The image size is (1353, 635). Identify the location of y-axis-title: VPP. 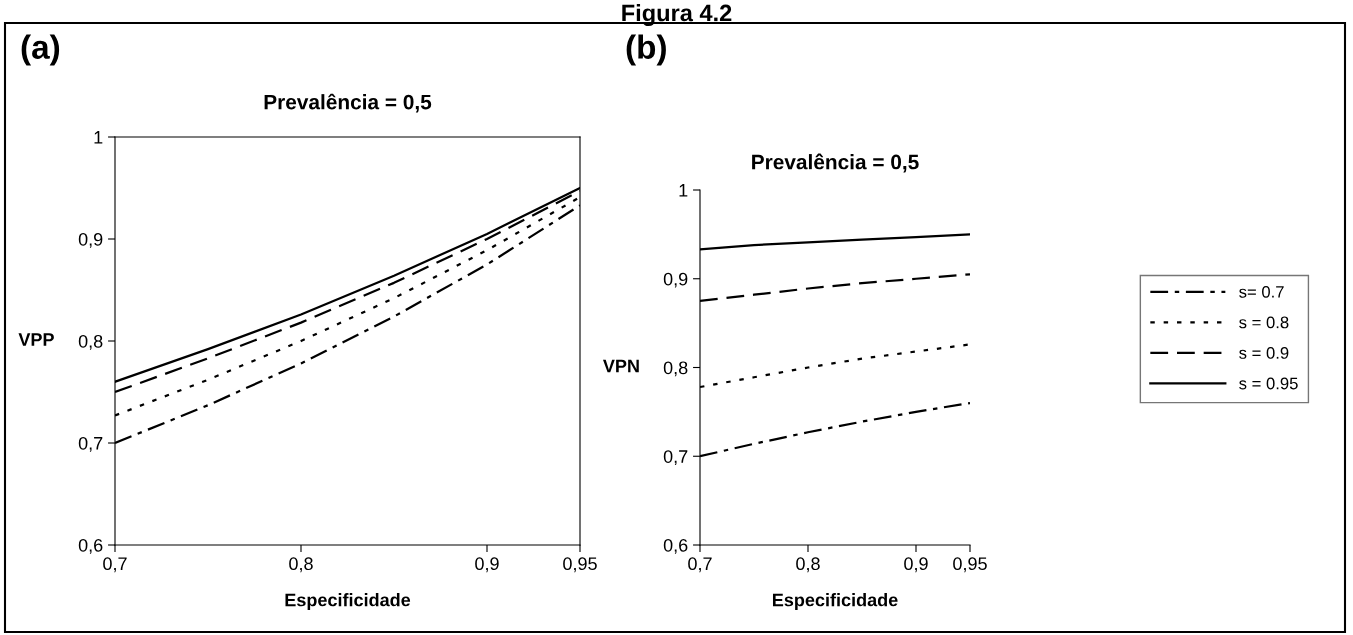
(36, 339).